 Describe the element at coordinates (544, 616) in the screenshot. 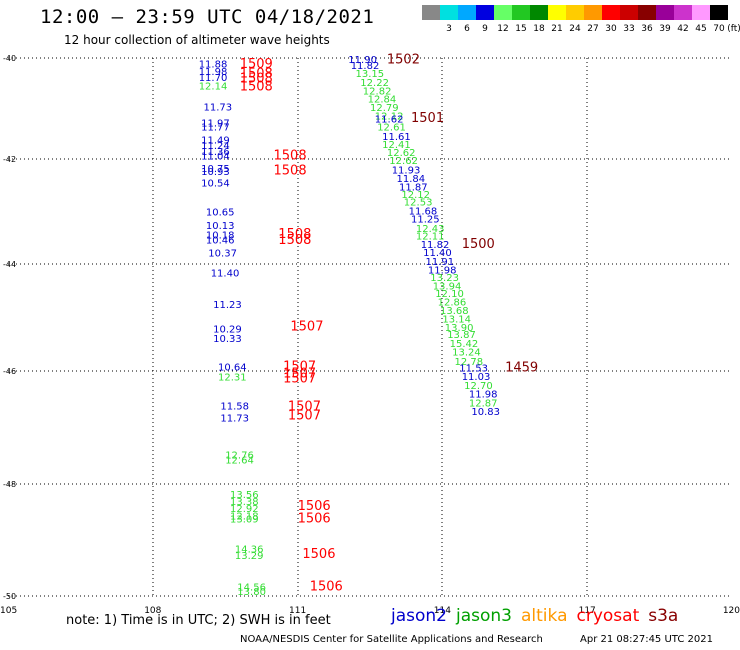

I see `legend-entry-altika: altika` at that location.